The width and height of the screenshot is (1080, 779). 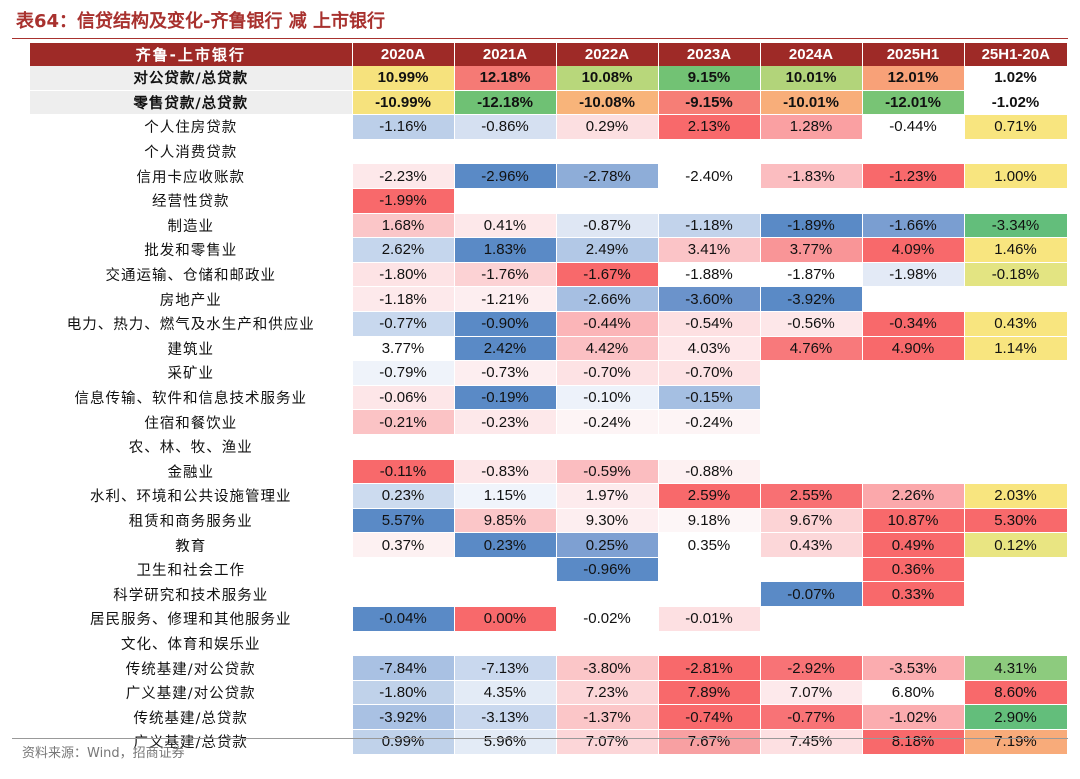 What do you see at coordinates (191, 693) in the screenshot?
I see `row-label: 广义基建/对公贷款` at bounding box center [191, 693].